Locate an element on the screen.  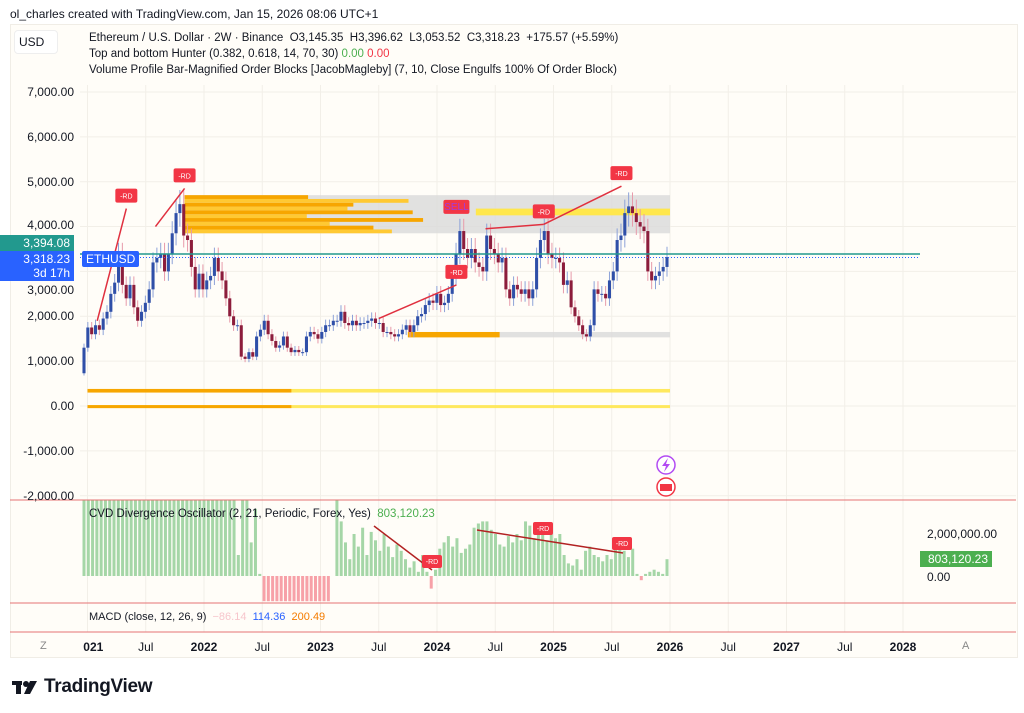
currency-button: USD is located at coordinates (36, 42).